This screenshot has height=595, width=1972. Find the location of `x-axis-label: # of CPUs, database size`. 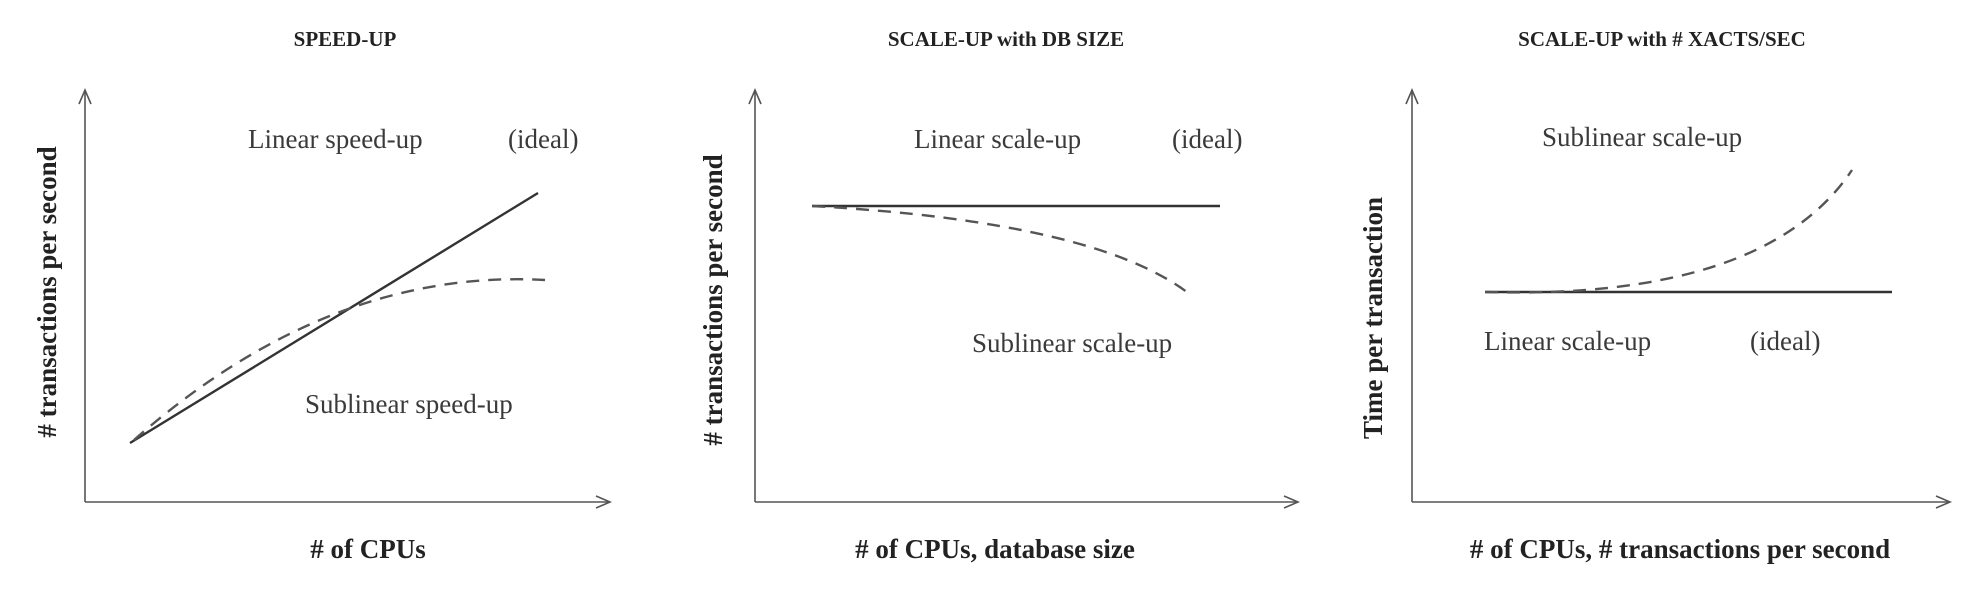

x-axis-label: # of CPUs, database size is located at coordinates (995, 549).